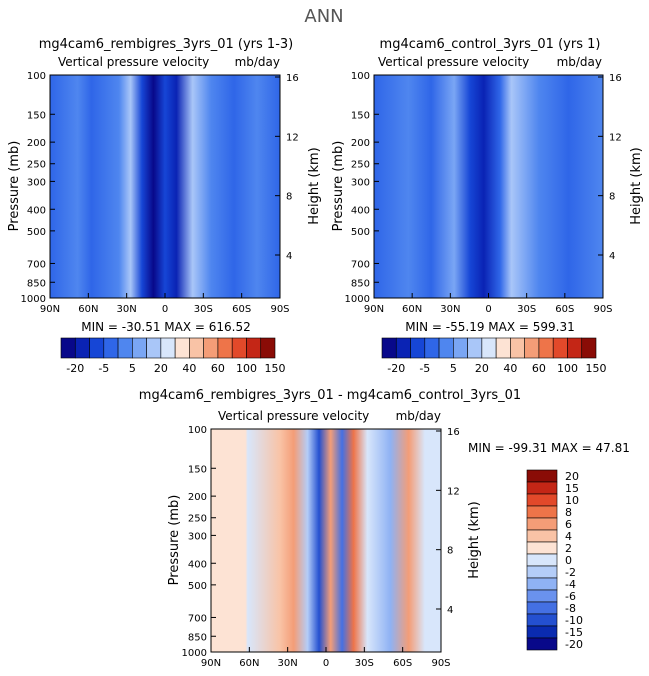  What do you see at coordinates (453, 368) in the screenshot?
I see `p2-colorbar-label-5: 5` at bounding box center [453, 368].